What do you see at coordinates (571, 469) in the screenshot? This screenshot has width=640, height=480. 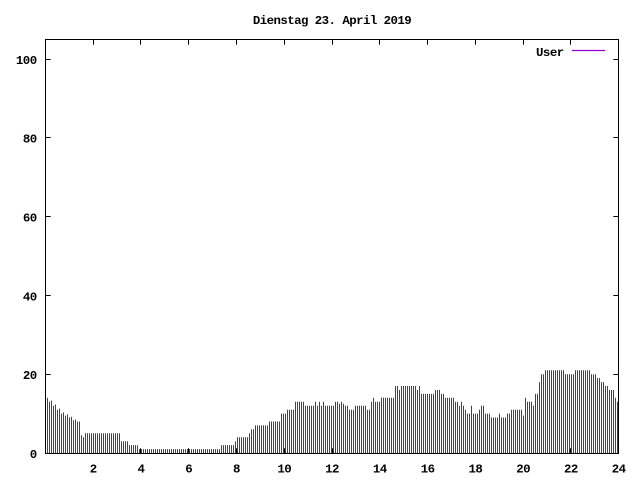 I see `svg-text: 22` at bounding box center [571, 469].